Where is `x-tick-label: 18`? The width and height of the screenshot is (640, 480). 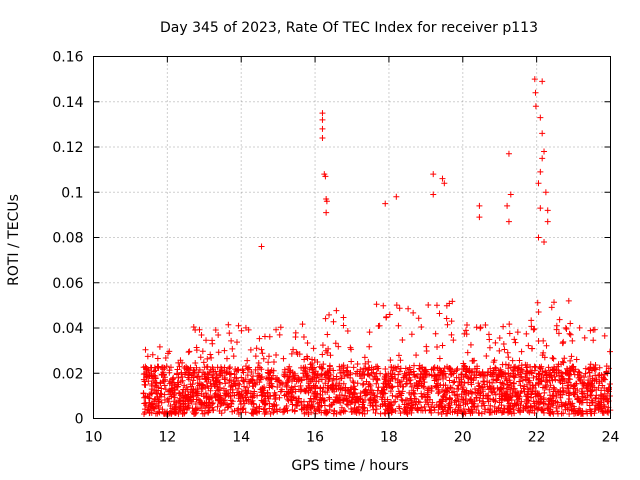 x-tick-label: 18 is located at coordinates (389, 438).